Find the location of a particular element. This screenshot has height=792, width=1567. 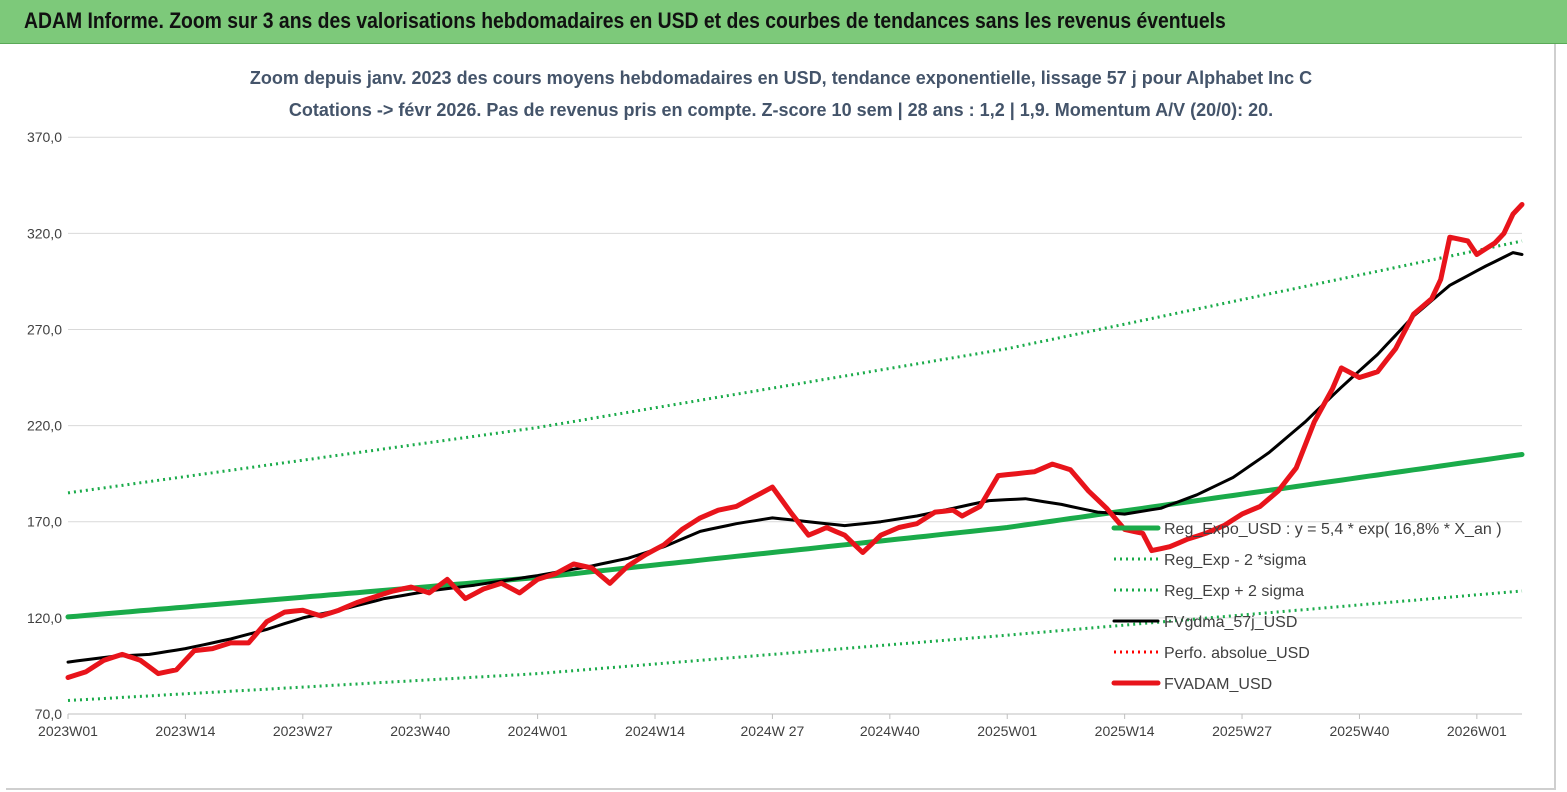

x-tick-label: 2024W 27 is located at coordinates (773, 731).